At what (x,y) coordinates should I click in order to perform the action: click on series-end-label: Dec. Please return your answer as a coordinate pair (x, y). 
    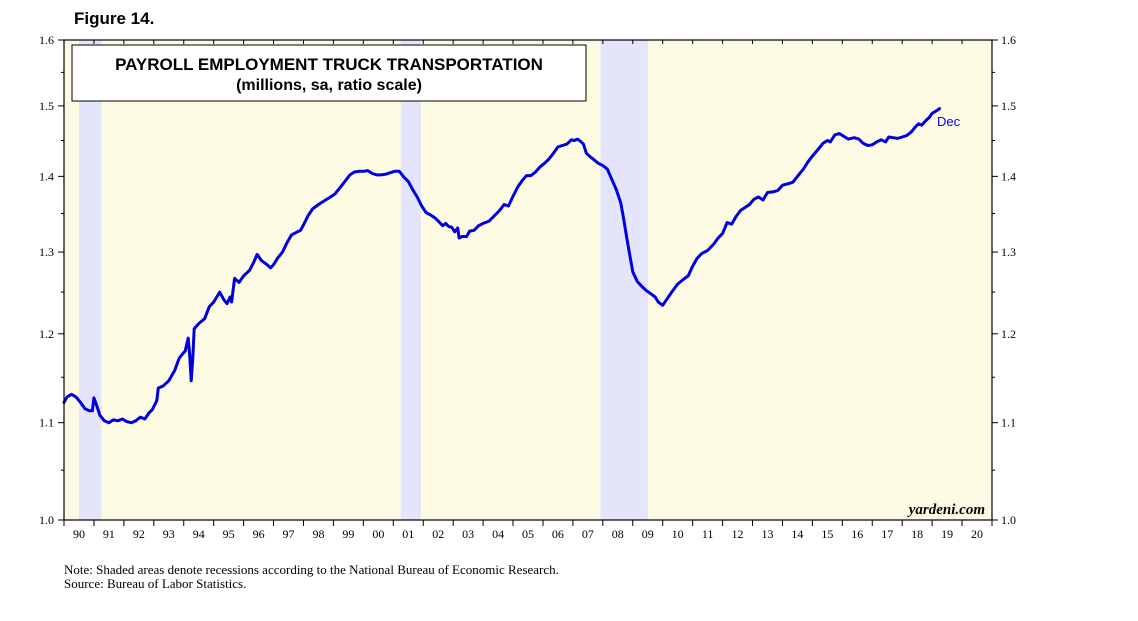
    Looking at the image, I should click on (949, 121).